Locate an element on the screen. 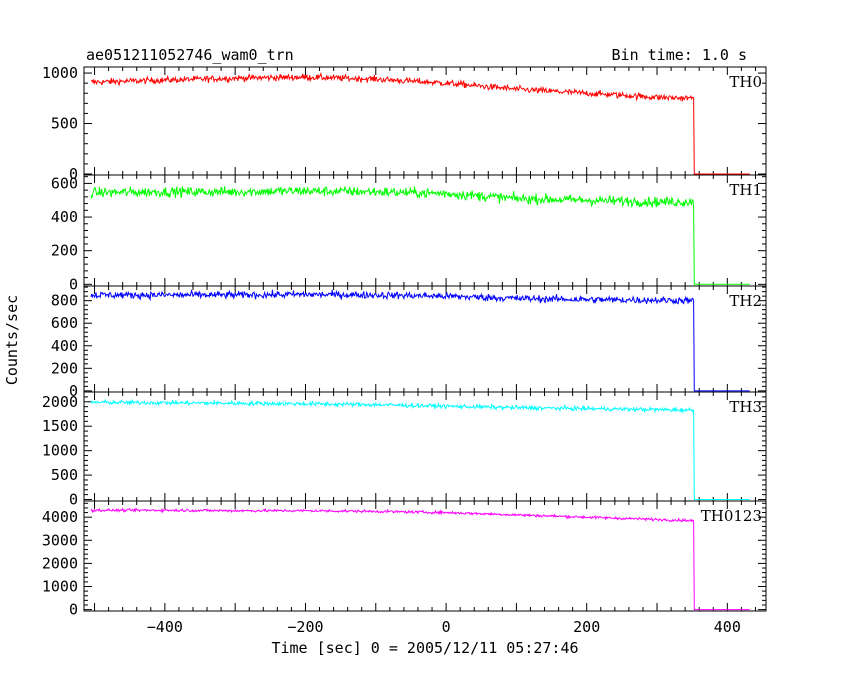 The image size is (850, 680). y-axis-label: Counts/sec is located at coordinates (12, 340).